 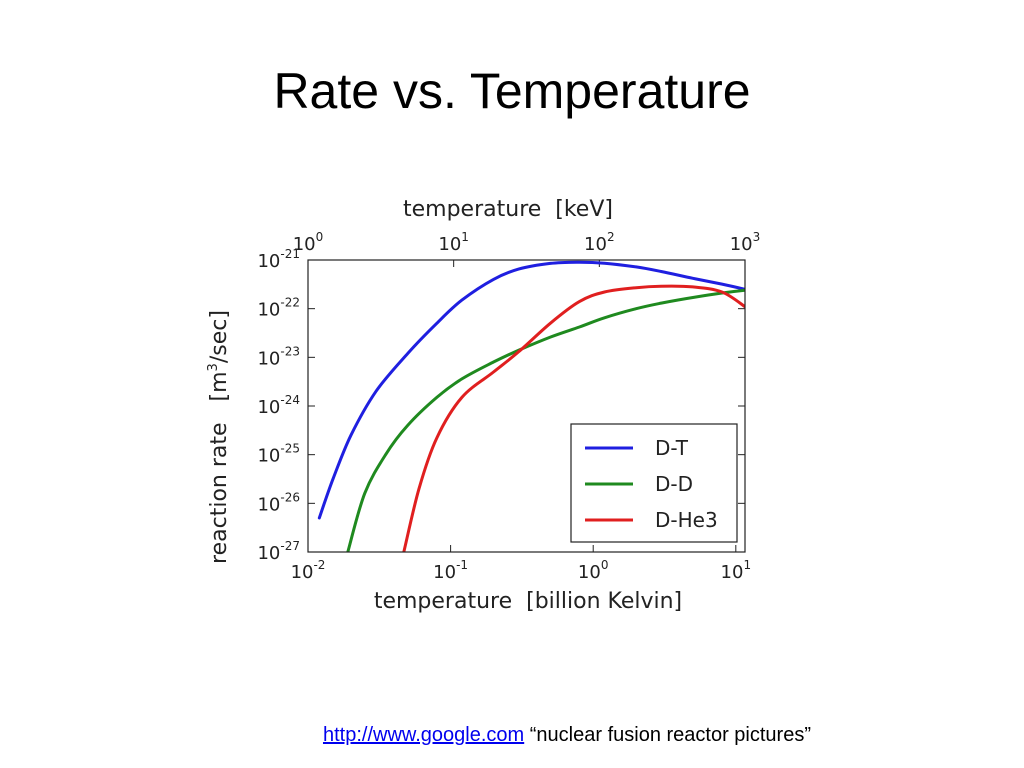 What do you see at coordinates (654, 483) in the screenshot?
I see `legend: D-T D-D D-He3` at bounding box center [654, 483].